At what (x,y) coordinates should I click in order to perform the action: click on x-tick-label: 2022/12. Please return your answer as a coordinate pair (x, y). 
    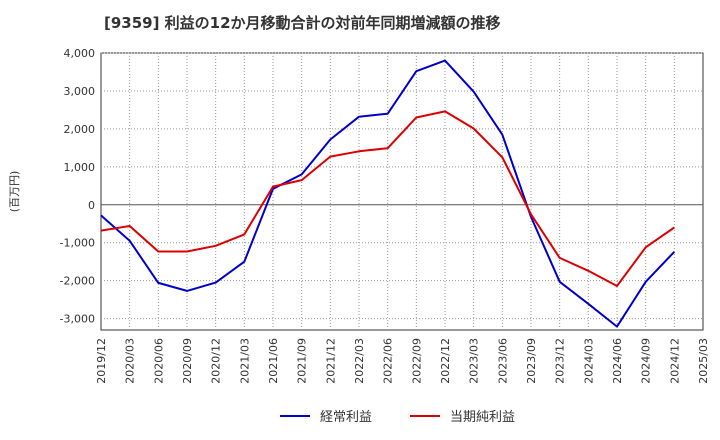
    Looking at the image, I should click on (445, 361).